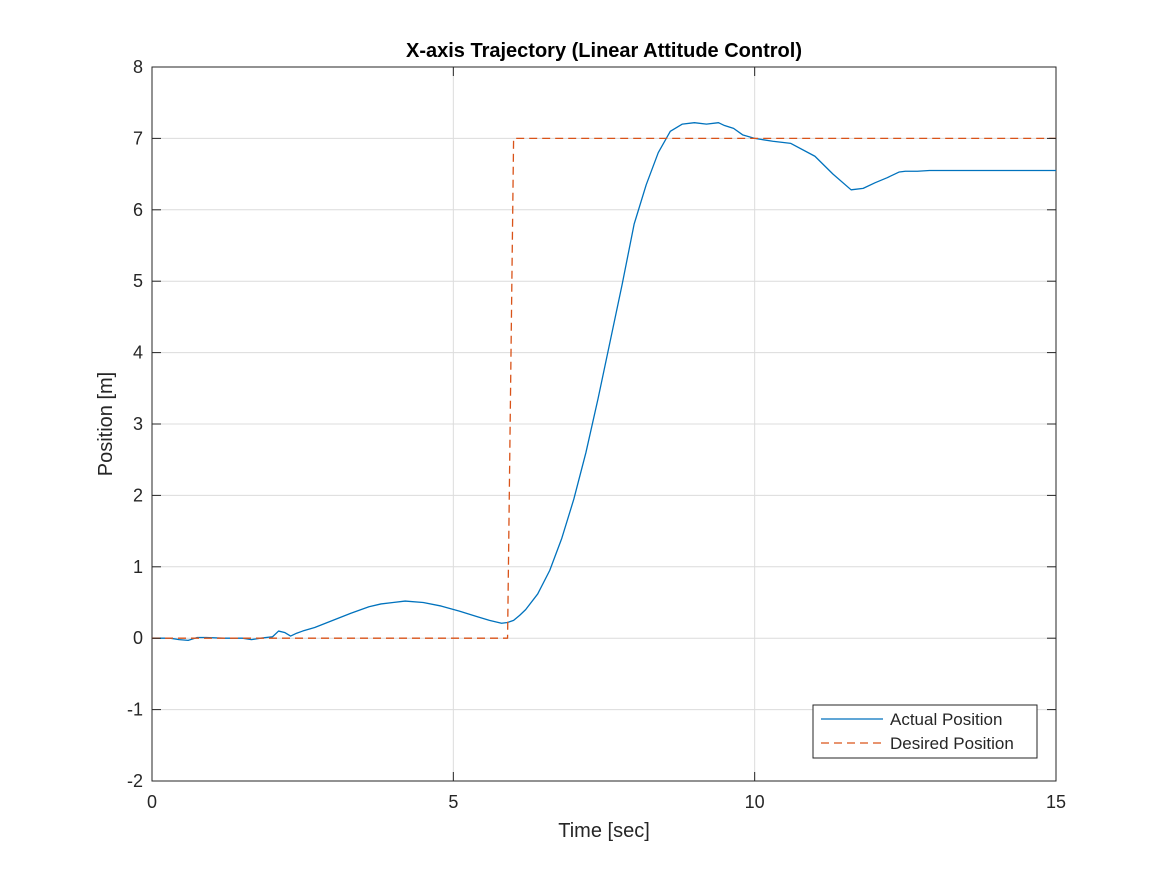  I want to click on y-tick-label: 6, so click(138, 210).